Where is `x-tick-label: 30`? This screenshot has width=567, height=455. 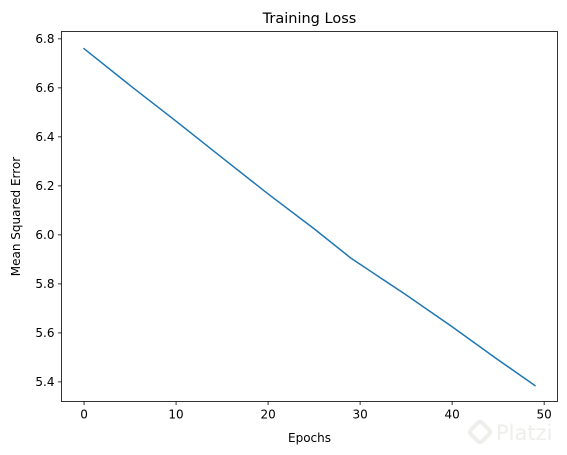 x-tick-label: 30 is located at coordinates (359, 415).